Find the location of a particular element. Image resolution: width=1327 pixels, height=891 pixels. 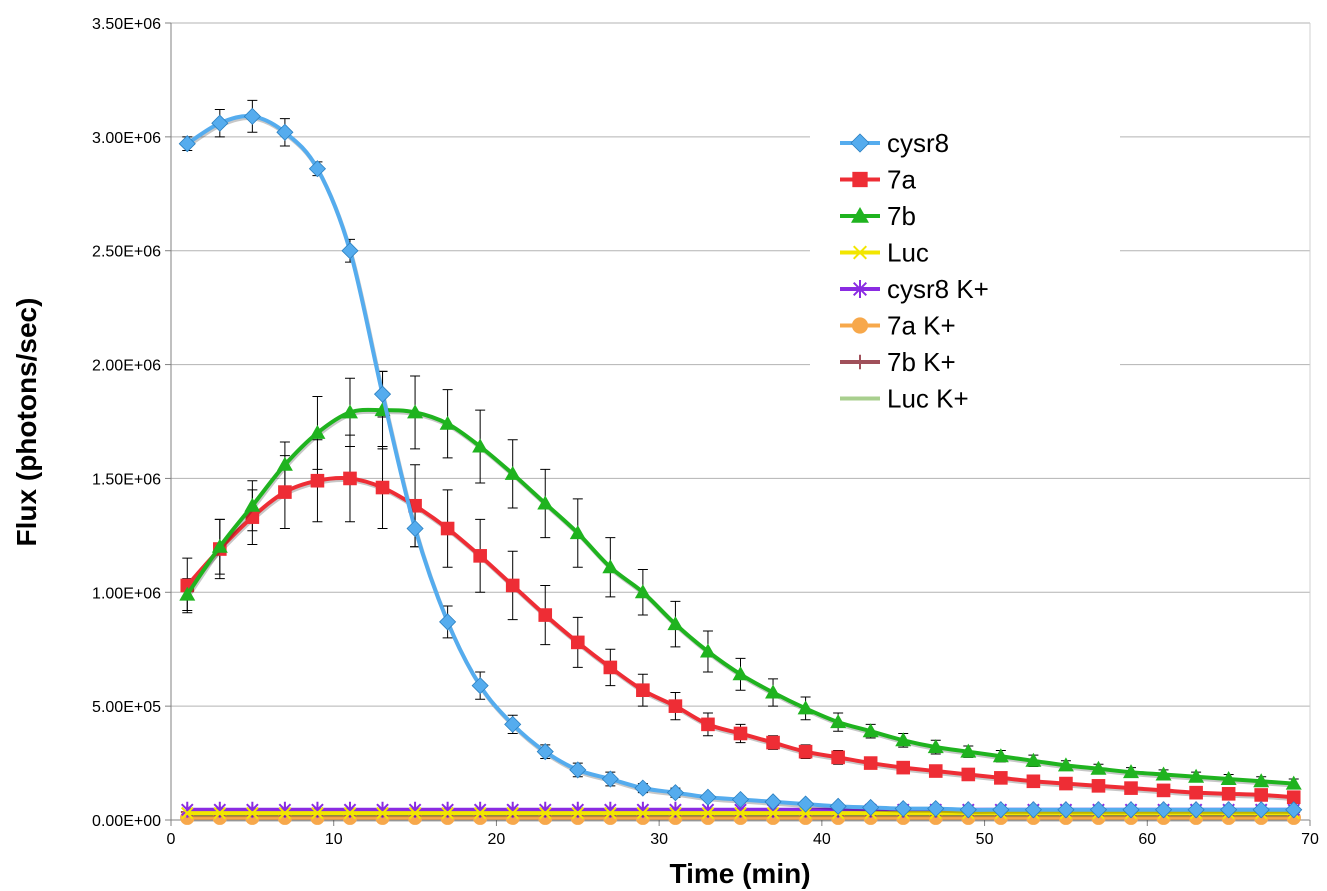

x-tick-label: 30 is located at coordinates (659, 839).